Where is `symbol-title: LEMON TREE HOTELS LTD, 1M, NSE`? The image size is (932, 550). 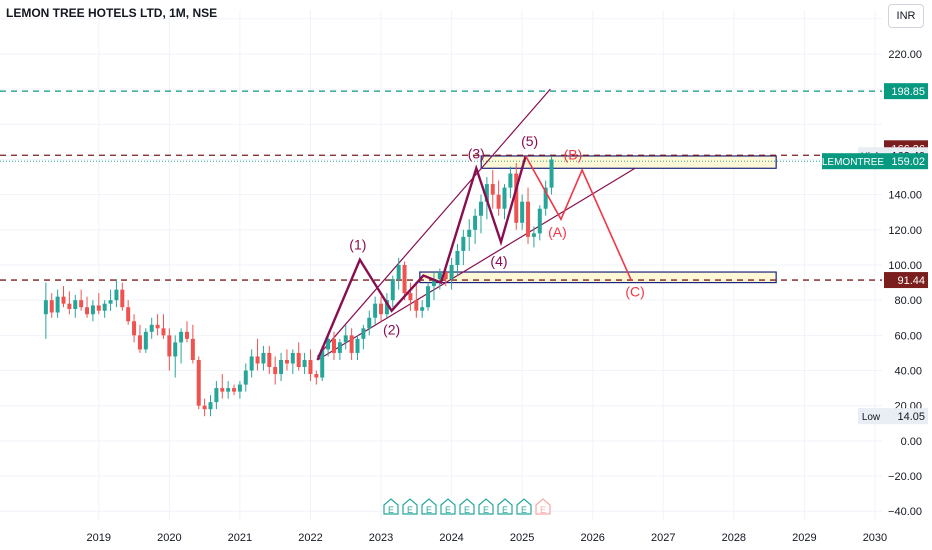
symbol-title: LEMON TREE HOTELS LTD, 1M, NSE is located at coordinates (112, 13).